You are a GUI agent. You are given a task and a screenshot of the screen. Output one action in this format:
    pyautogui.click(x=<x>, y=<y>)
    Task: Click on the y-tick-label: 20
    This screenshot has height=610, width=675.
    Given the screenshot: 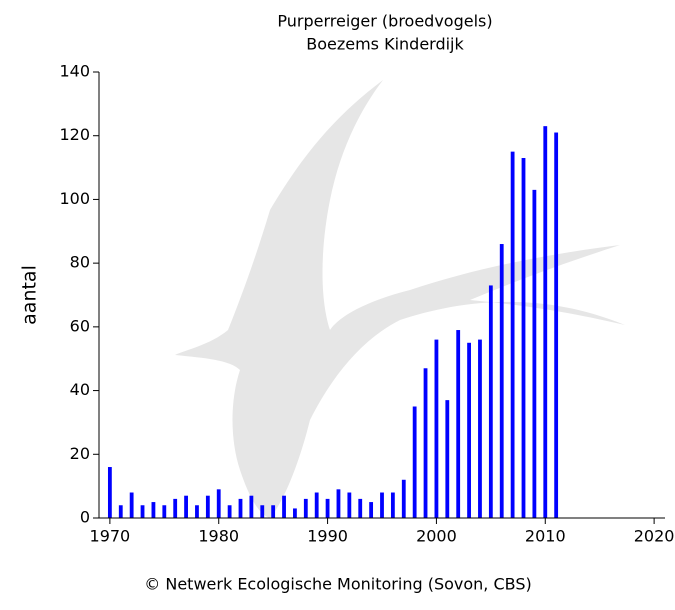 What is the action you would take?
    pyautogui.click(x=80, y=453)
    